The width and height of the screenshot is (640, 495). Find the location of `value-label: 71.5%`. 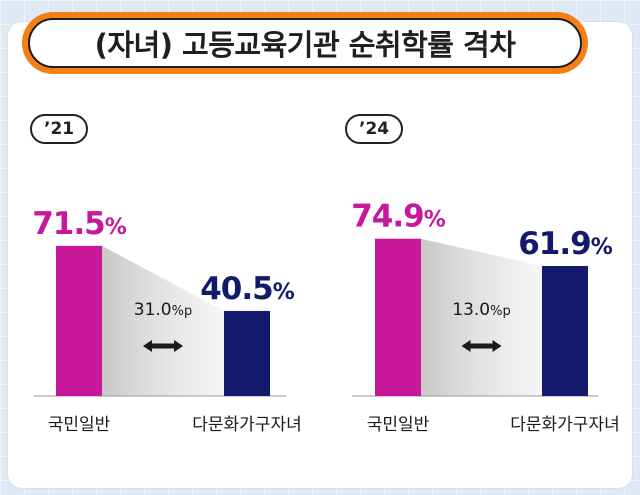

value-label: 71.5% is located at coordinates (79, 224).